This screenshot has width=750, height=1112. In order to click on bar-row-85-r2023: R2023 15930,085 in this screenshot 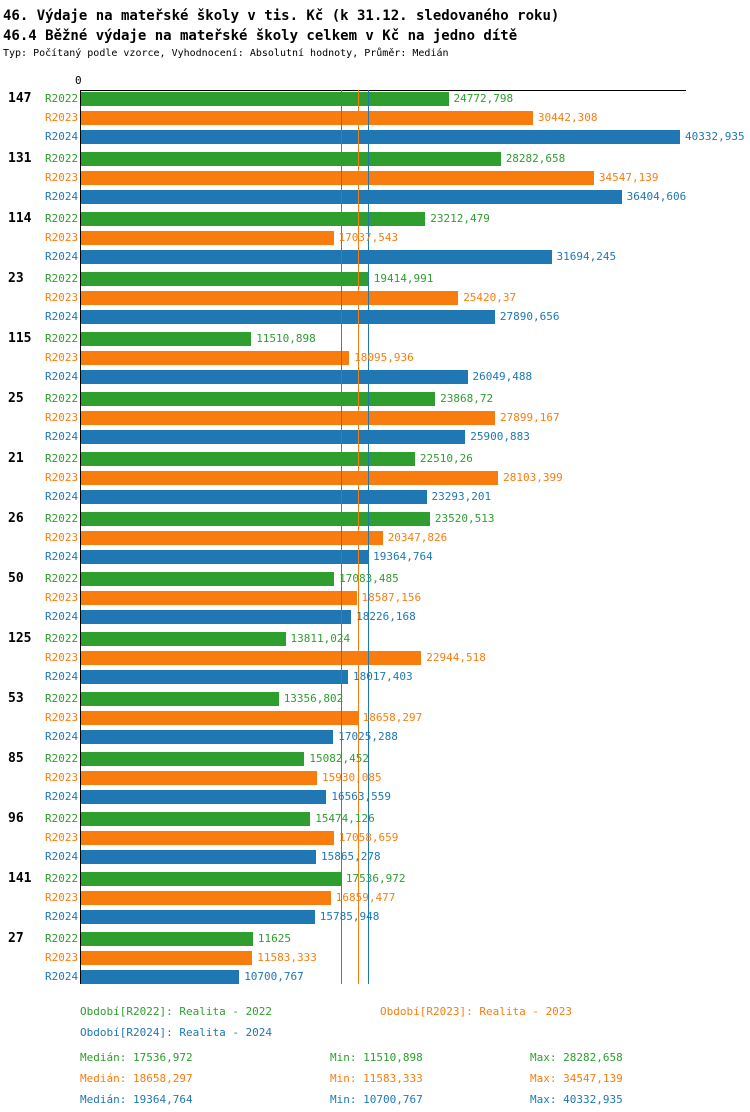, I will do `click(375, 778)`.